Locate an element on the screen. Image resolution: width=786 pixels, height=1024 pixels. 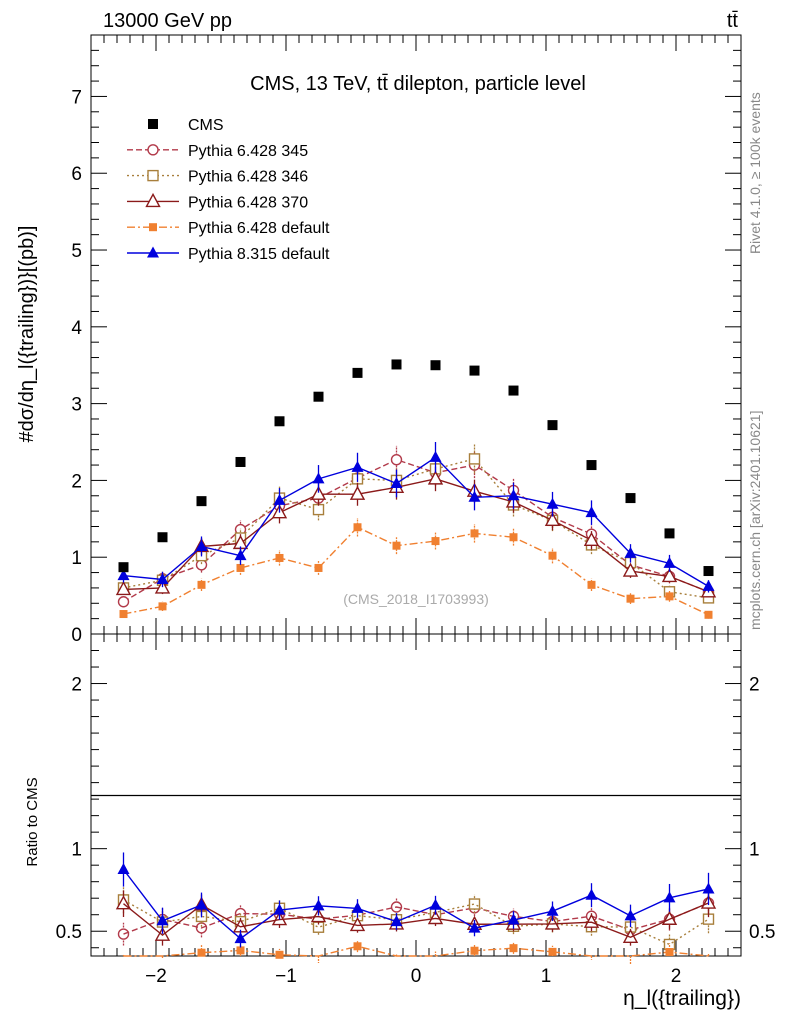
ratio-series-pythia-6-428-default is located at coordinates (416, 952).